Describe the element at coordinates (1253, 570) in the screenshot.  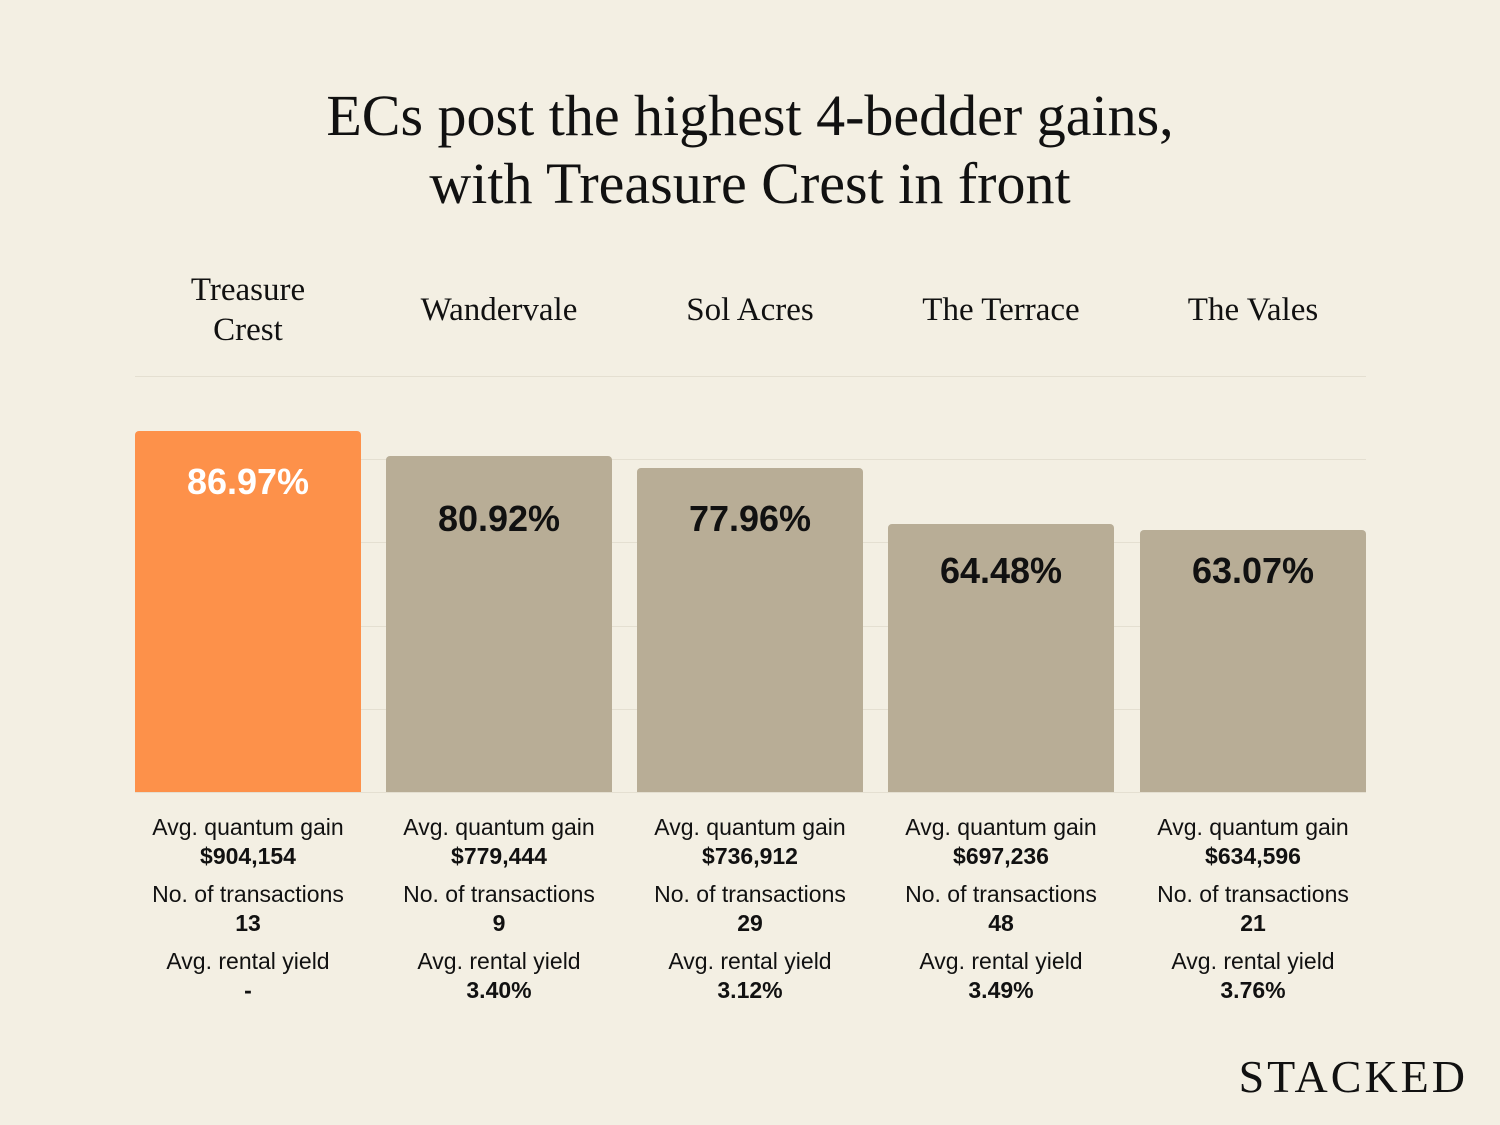
I see `bar-value-label: 63.07%` at that location.